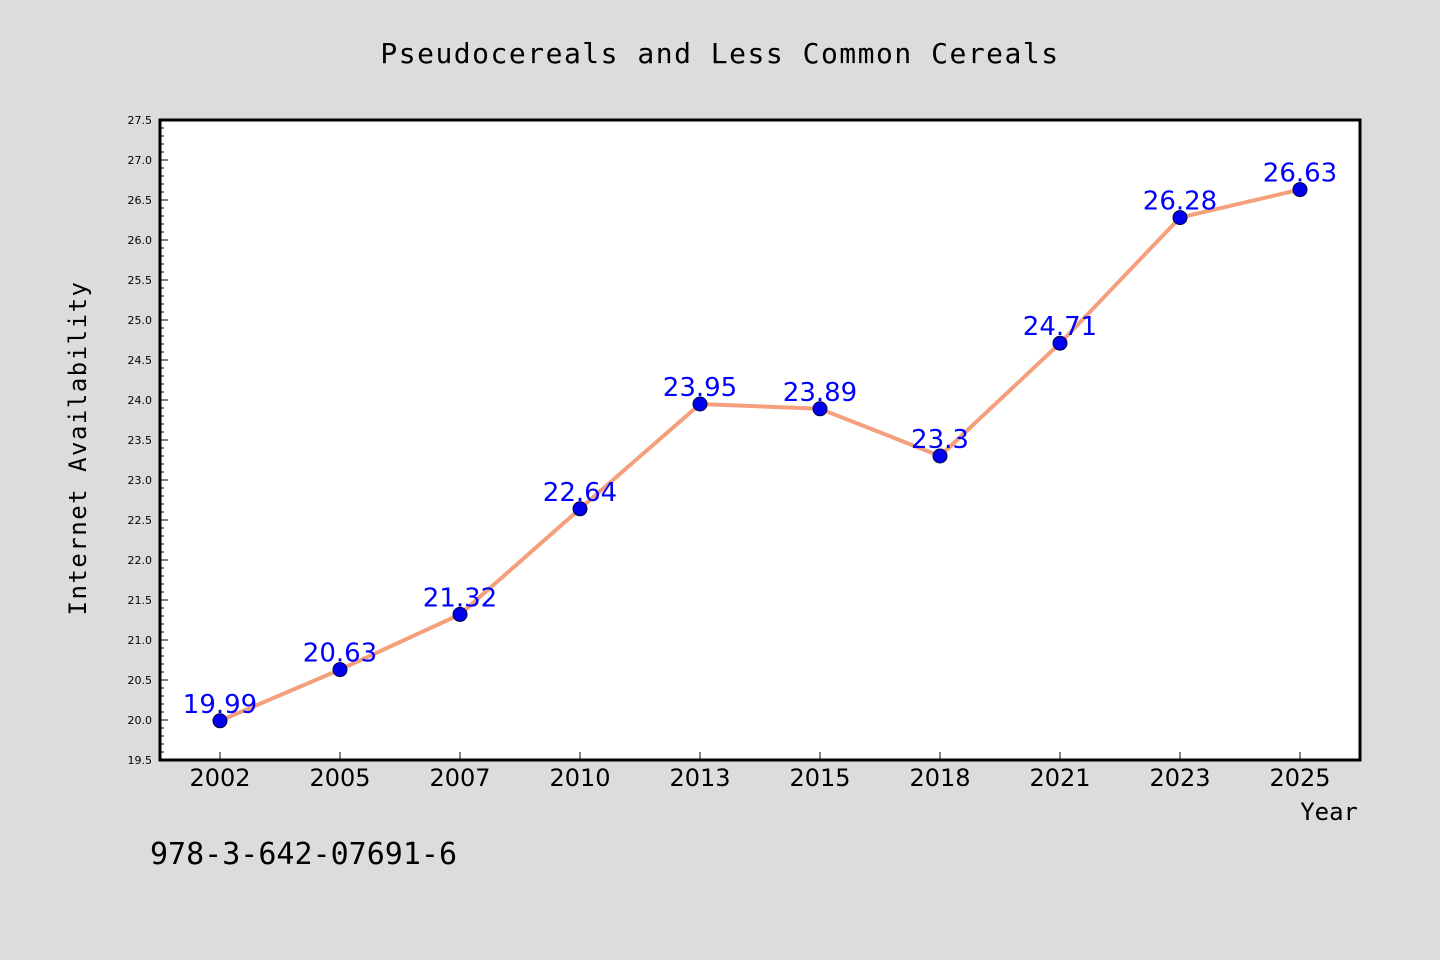  What do you see at coordinates (140, 480) in the screenshot?
I see `y-tick-label: 23.0` at bounding box center [140, 480].